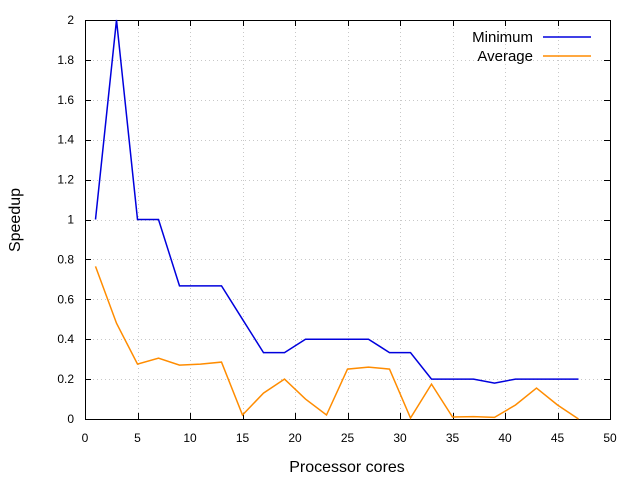  Describe the element at coordinates (137, 438) in the screenshot. I see `x-tick-label: 5` at that location.